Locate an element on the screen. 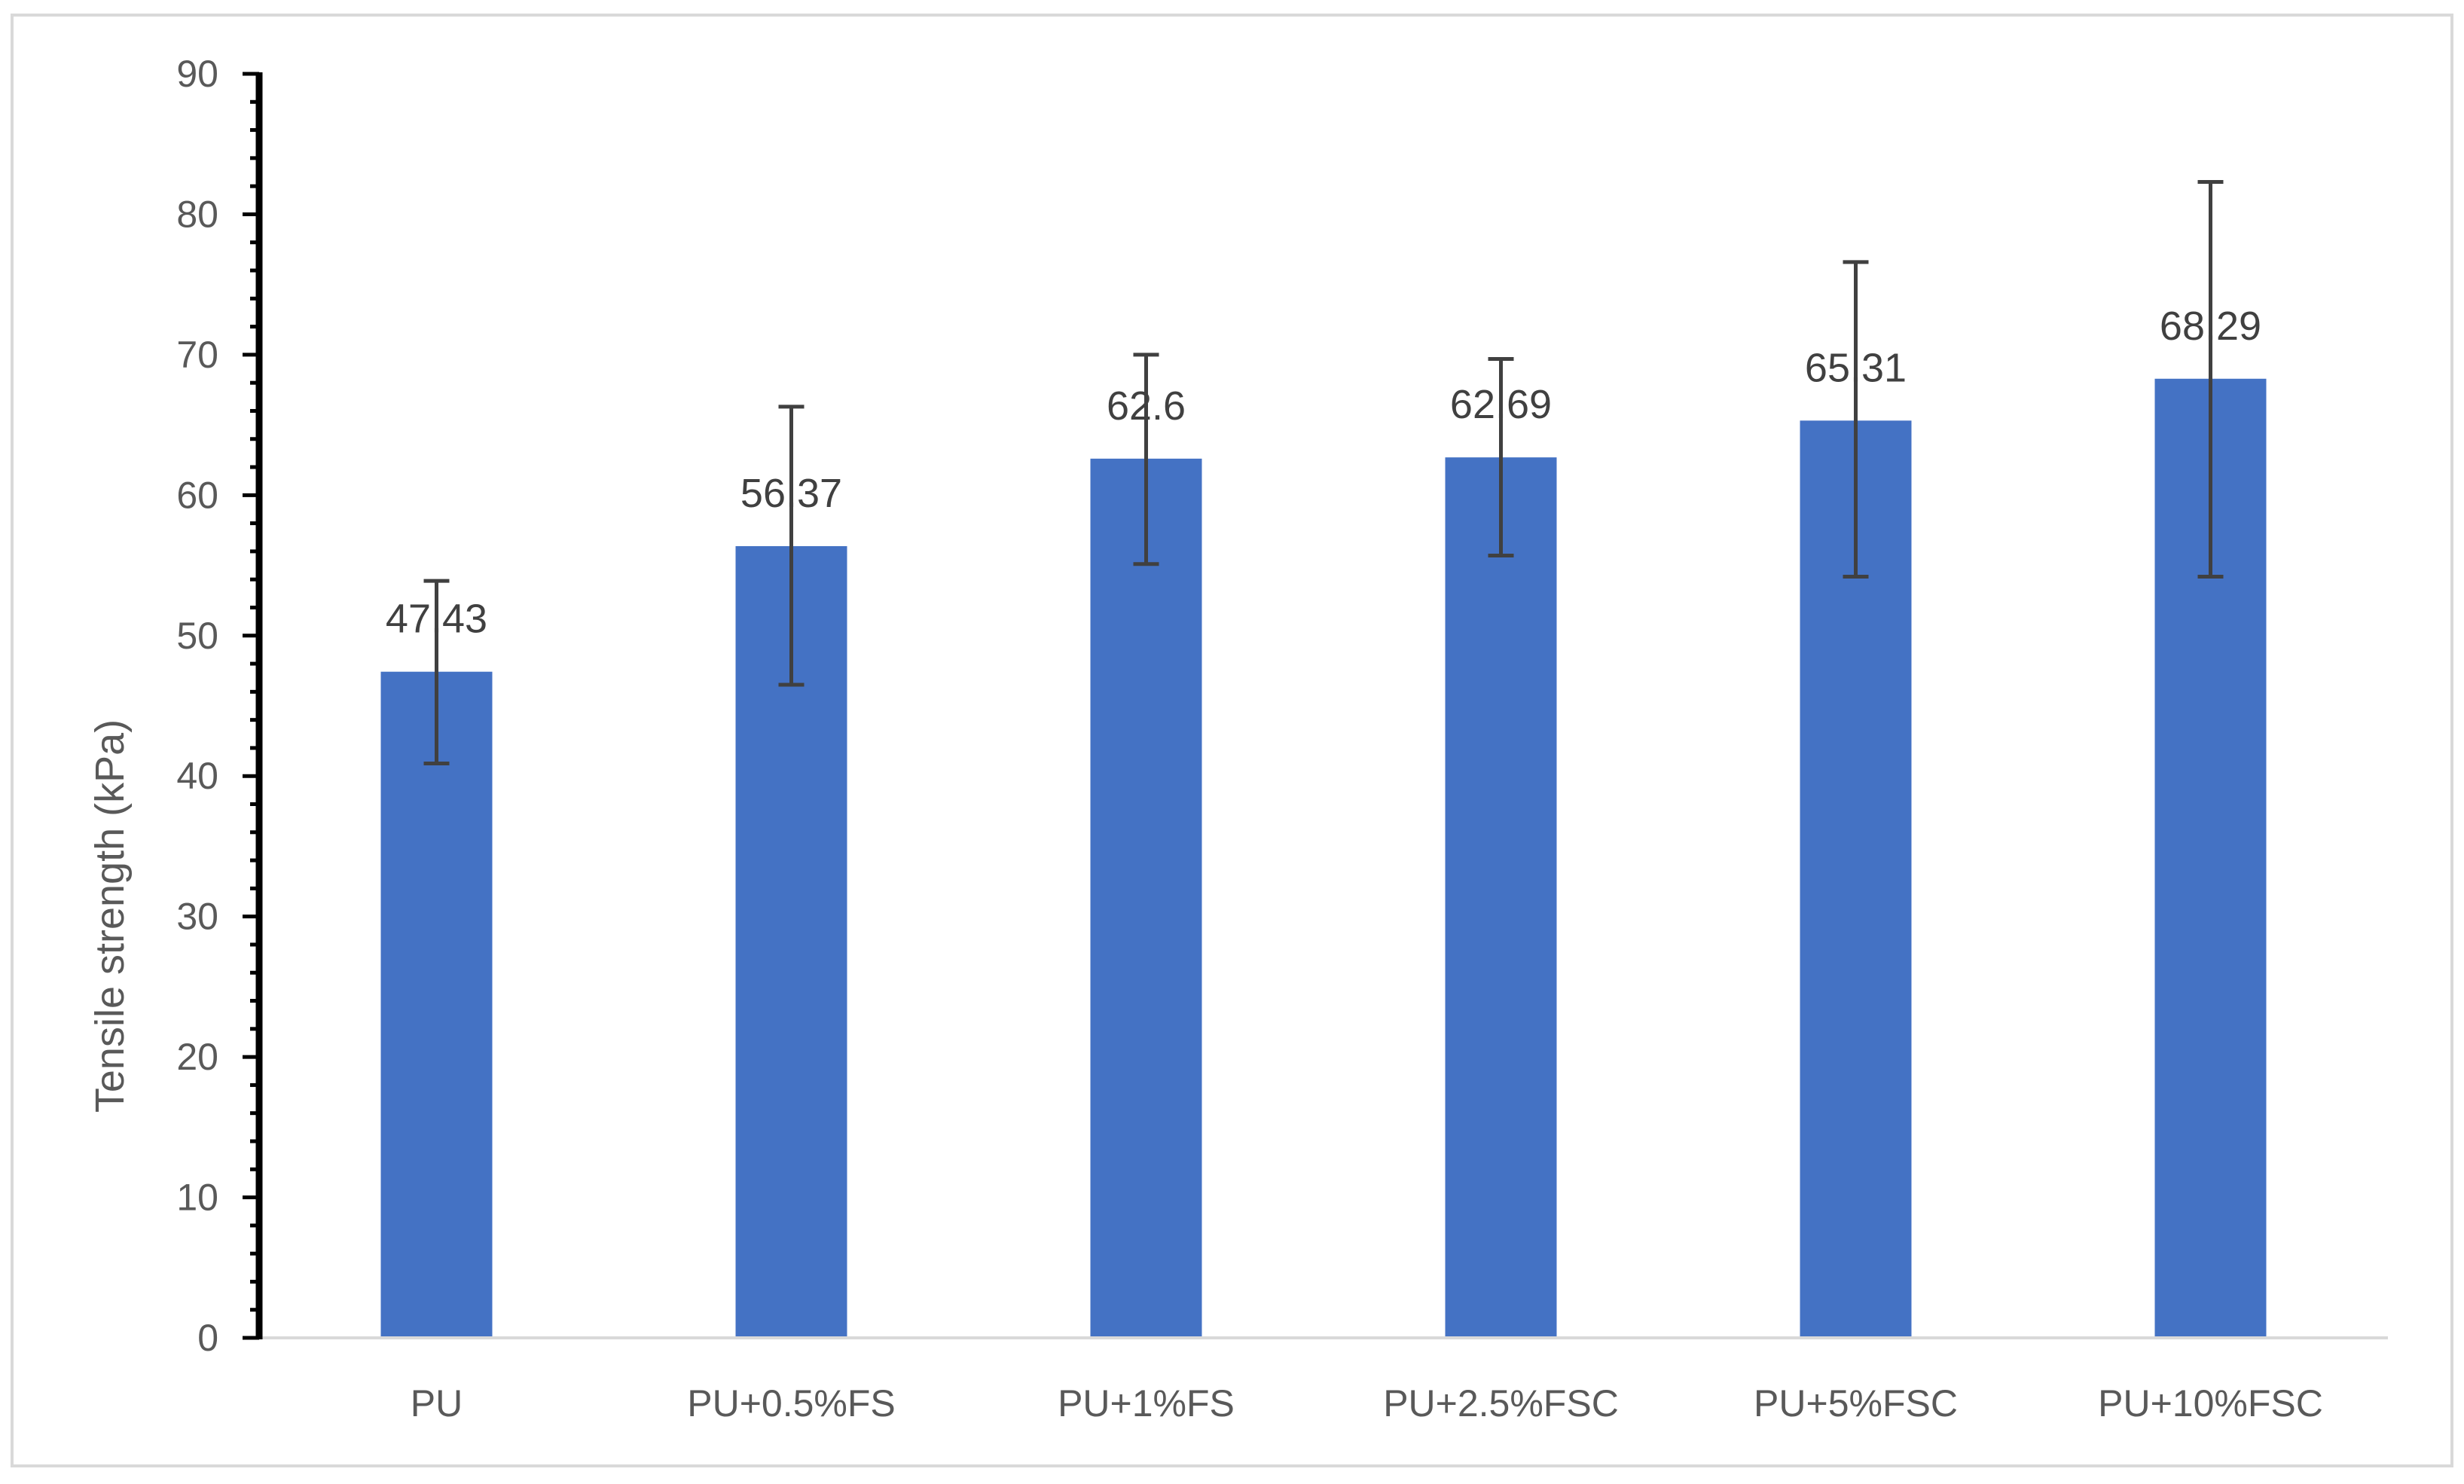 The image size is (2464, 1484). data-label-PU+10%FSC: 68.29 is located at coordinates (2210, 326).